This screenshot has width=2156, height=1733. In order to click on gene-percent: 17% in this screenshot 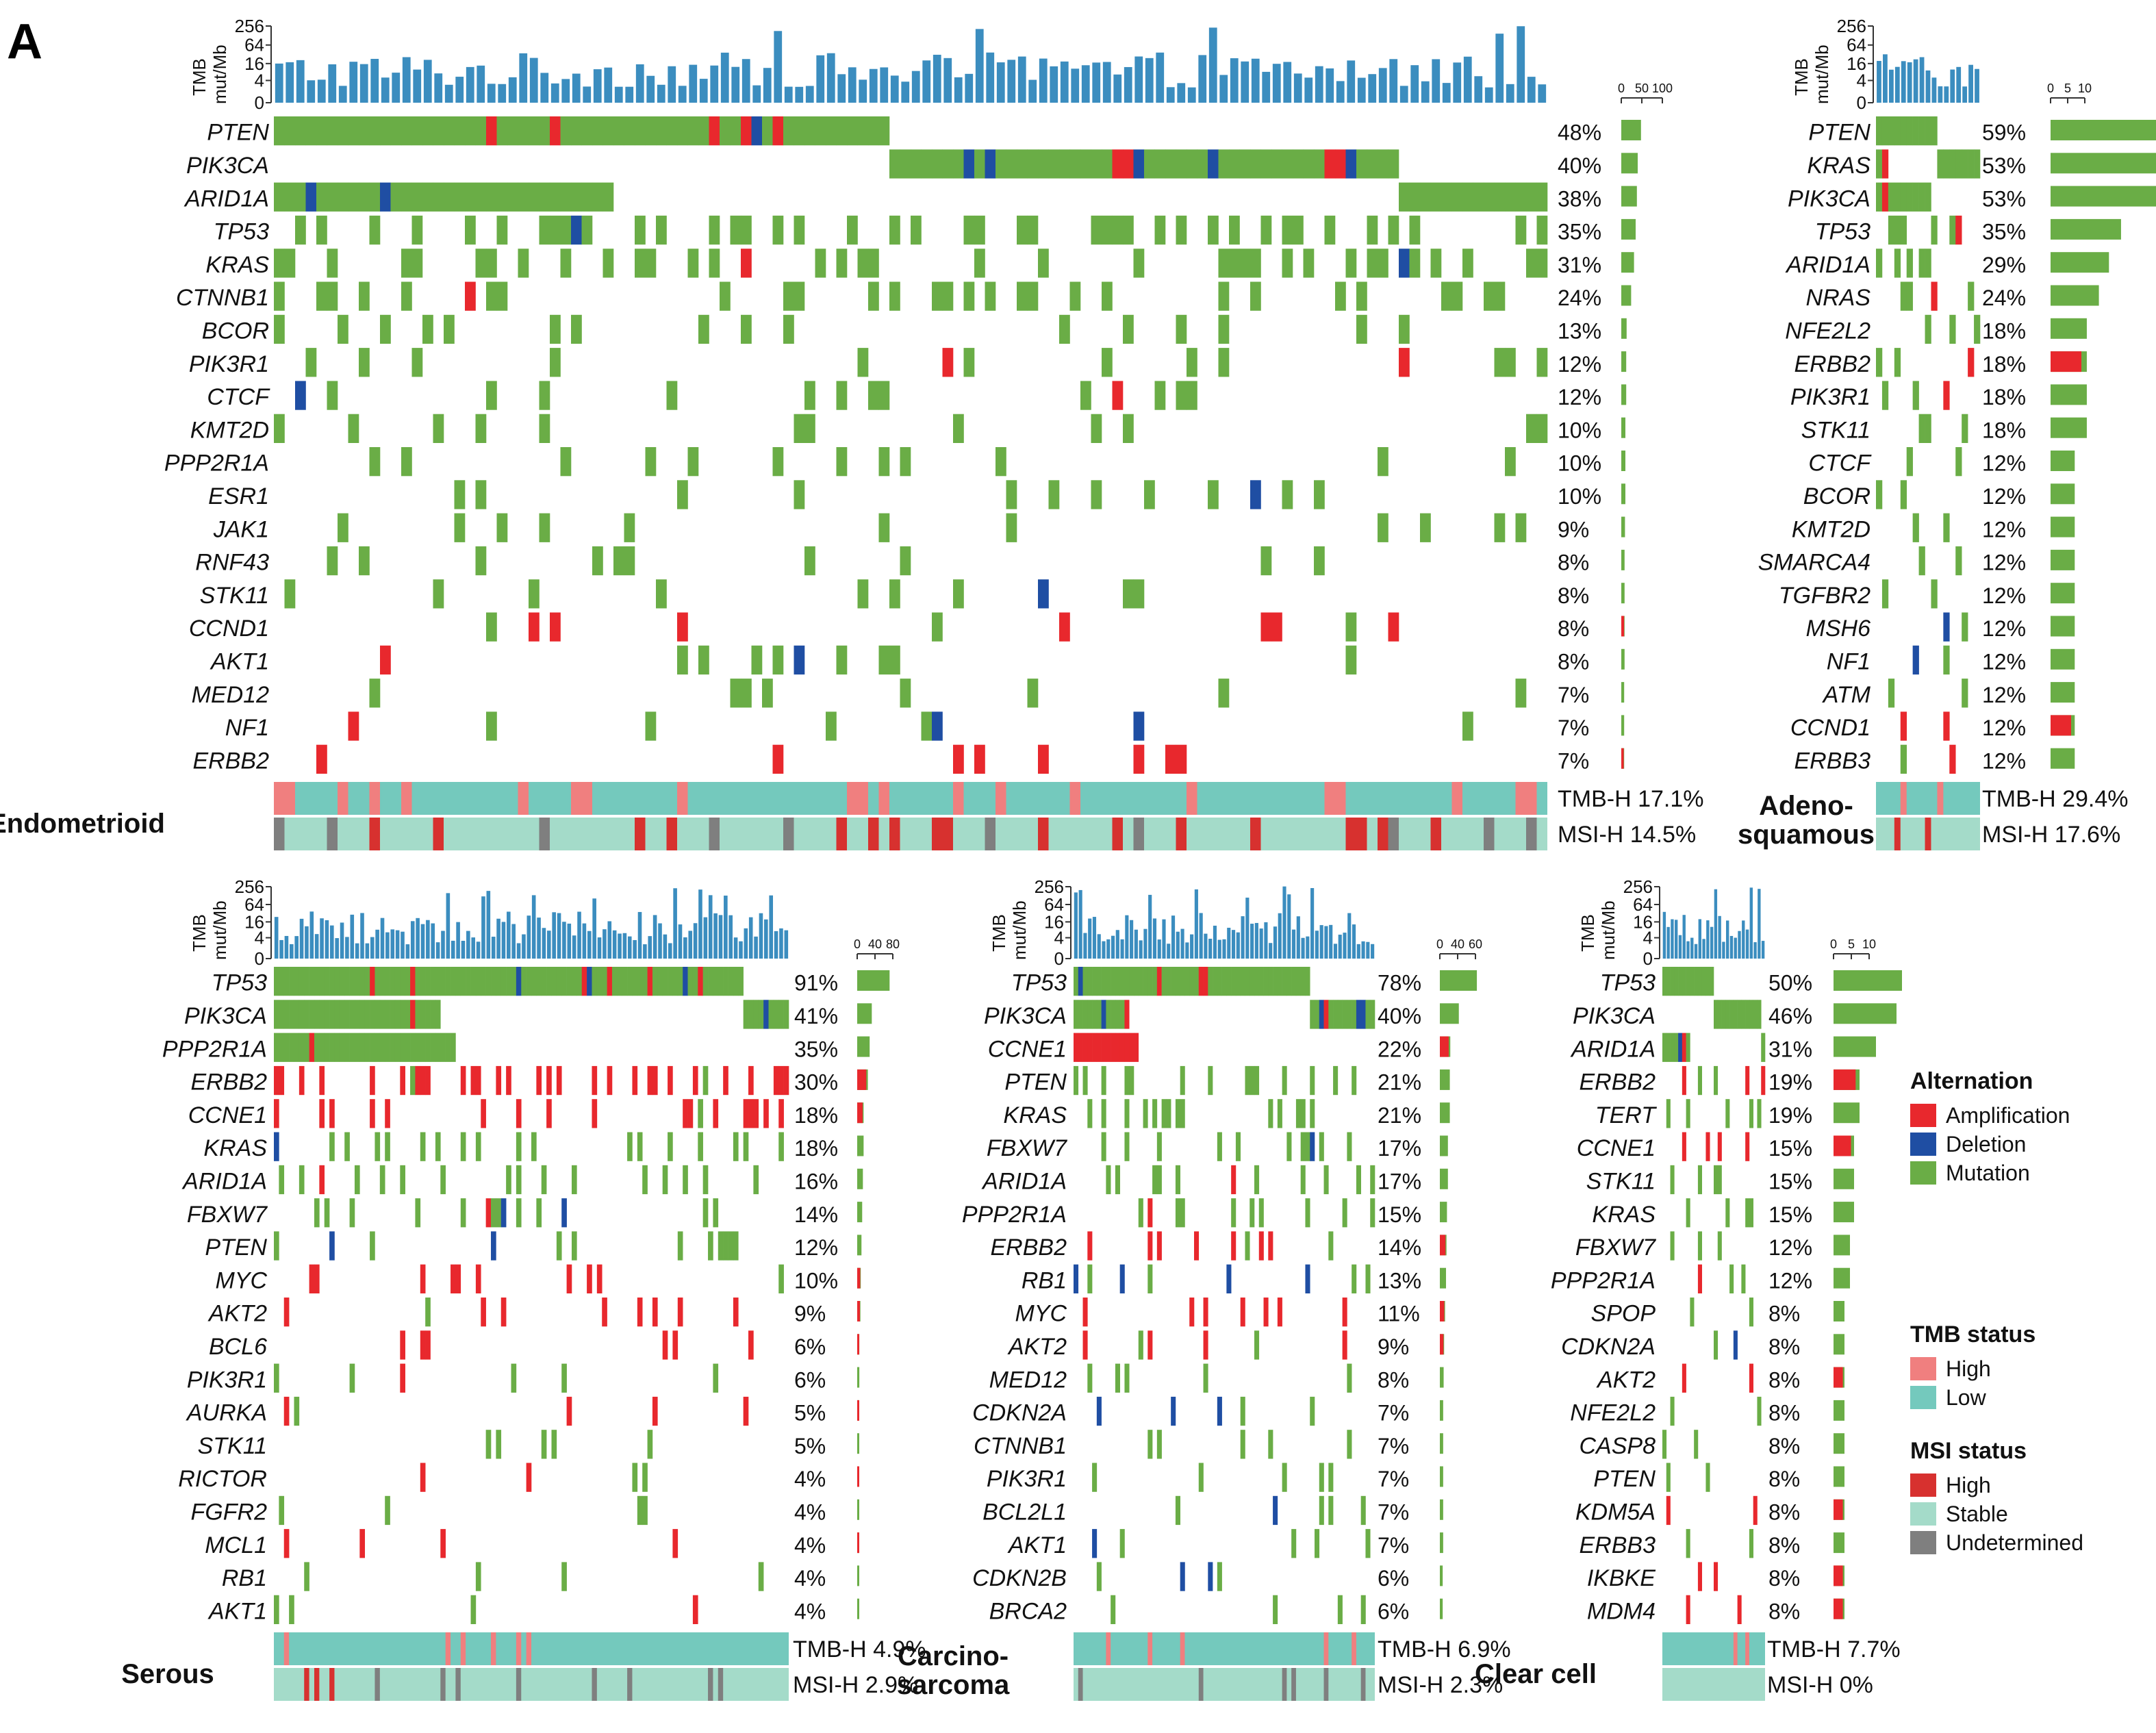, I will do `click(1399, 1181)`.